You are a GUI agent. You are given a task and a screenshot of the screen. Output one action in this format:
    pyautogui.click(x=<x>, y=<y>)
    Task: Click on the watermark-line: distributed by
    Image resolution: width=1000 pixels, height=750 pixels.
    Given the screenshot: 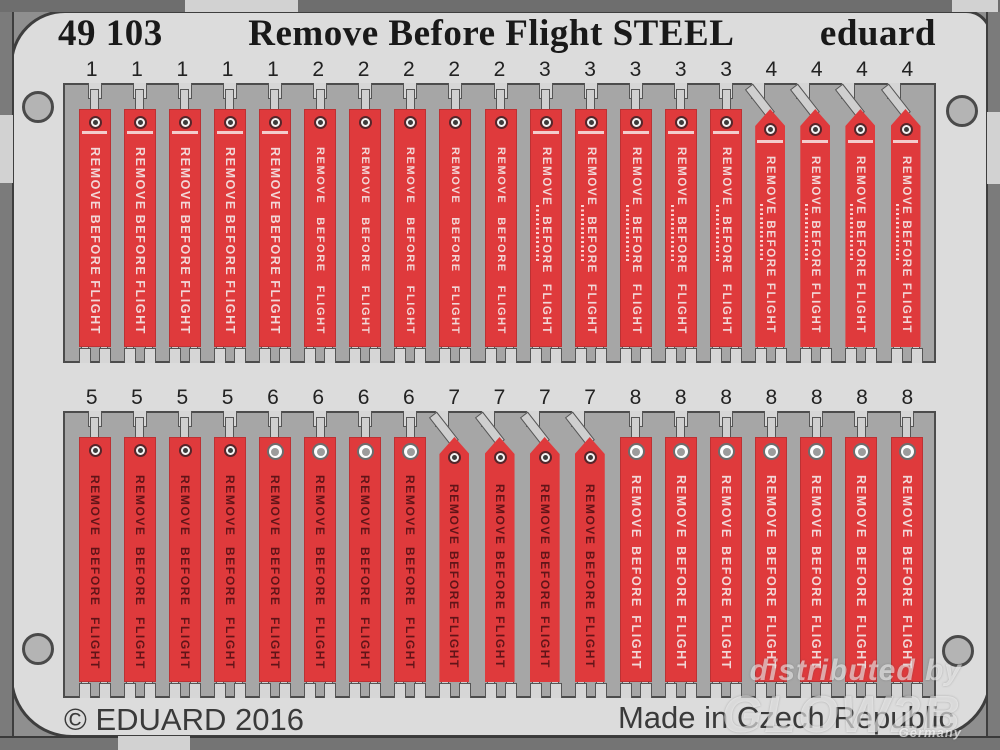 What is the action you would take?
    pyautogui.click(x=855, y=670)
    